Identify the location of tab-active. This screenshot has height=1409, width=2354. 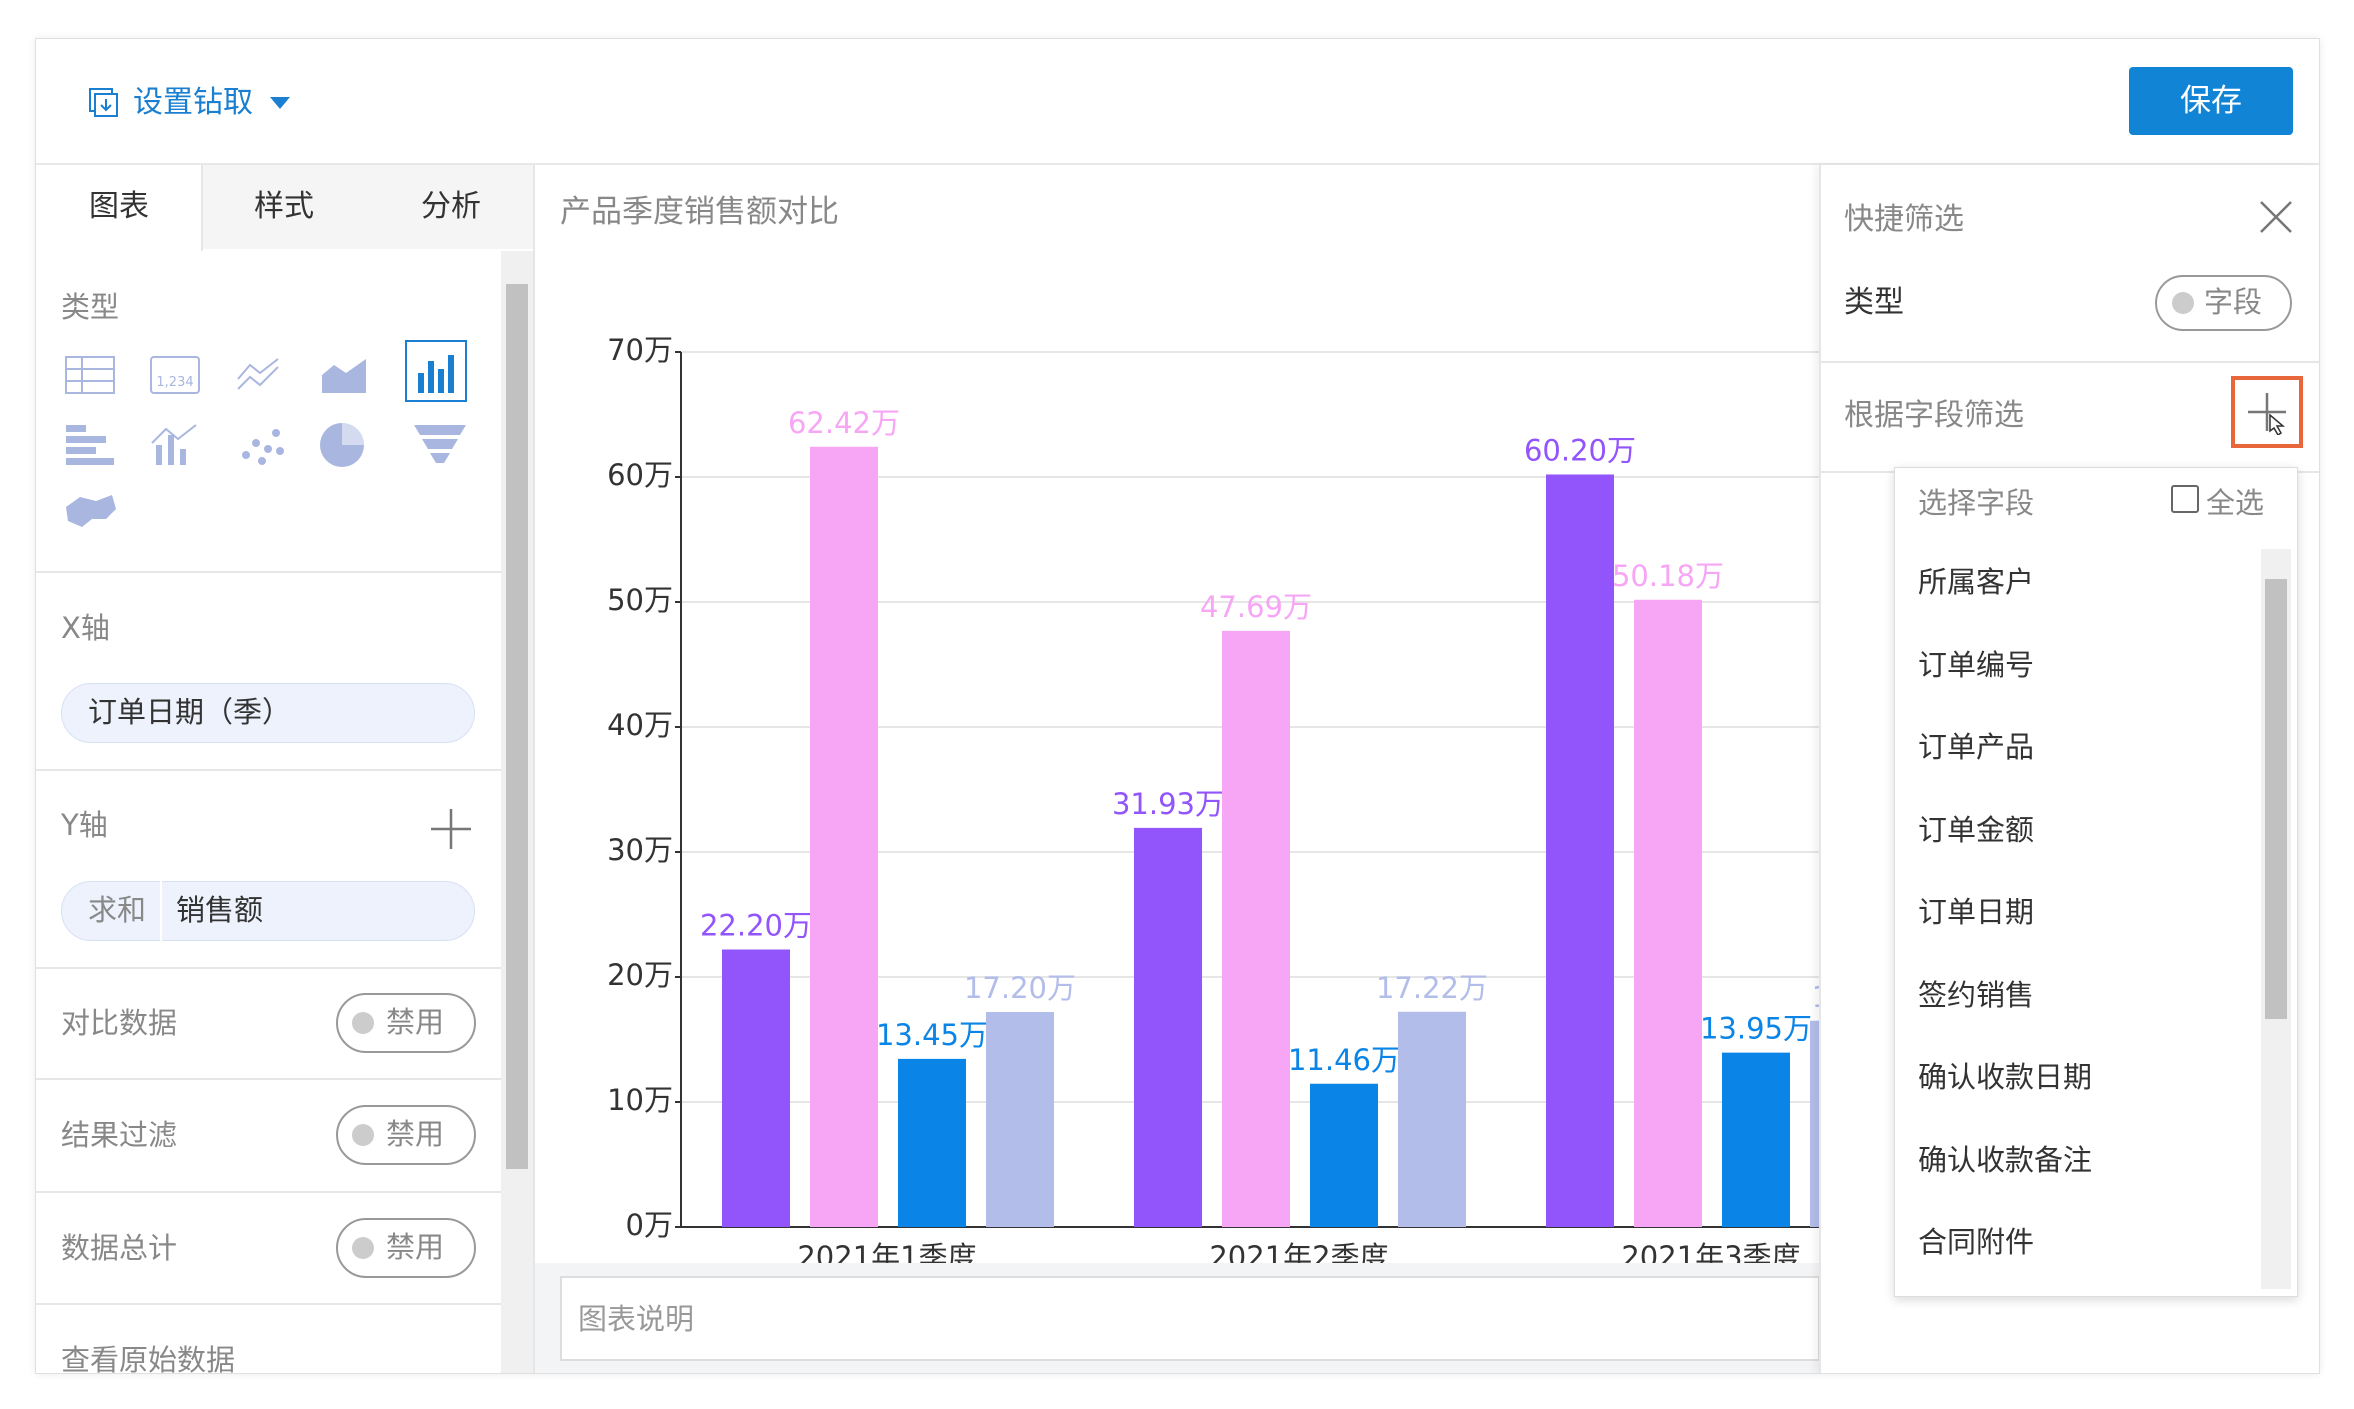
(119, 208).